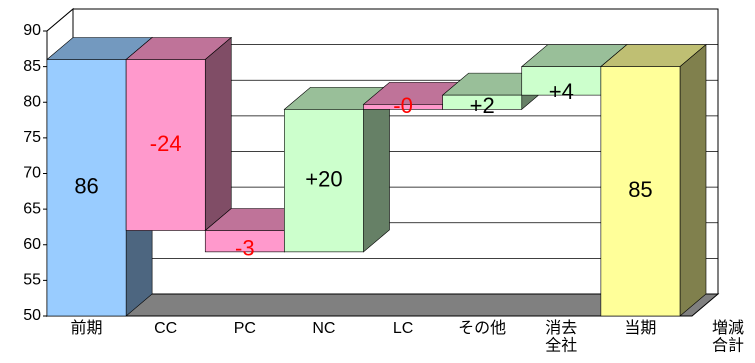  I want to click on data-label: 86, so click(86, 186).